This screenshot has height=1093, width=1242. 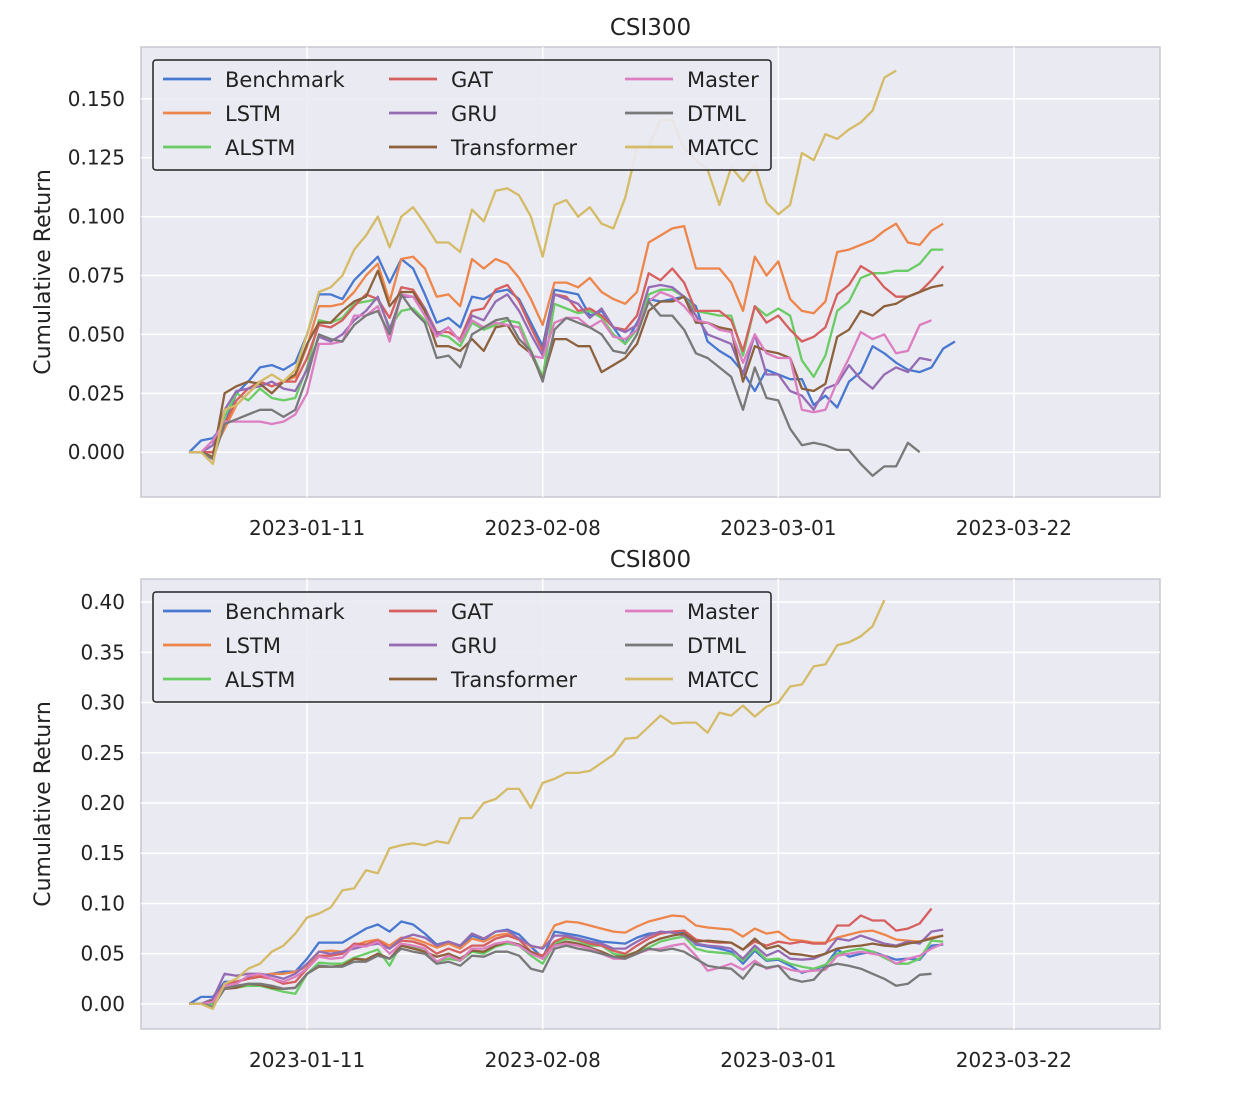 What do you see at coordinates (96, 99) in the screenshot?
I see `y-tick-label: 0.150` at bounding box center [96, 99].